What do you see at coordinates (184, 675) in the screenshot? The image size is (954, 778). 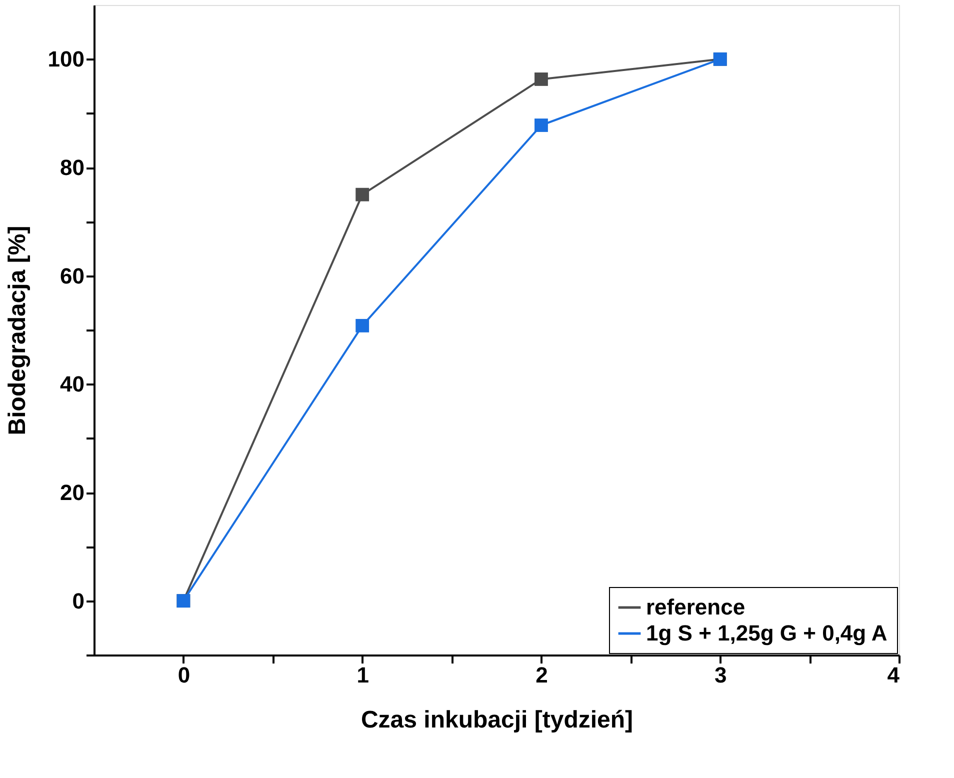 I see `x-tick-label: 0` at bounding box center [184, 675].